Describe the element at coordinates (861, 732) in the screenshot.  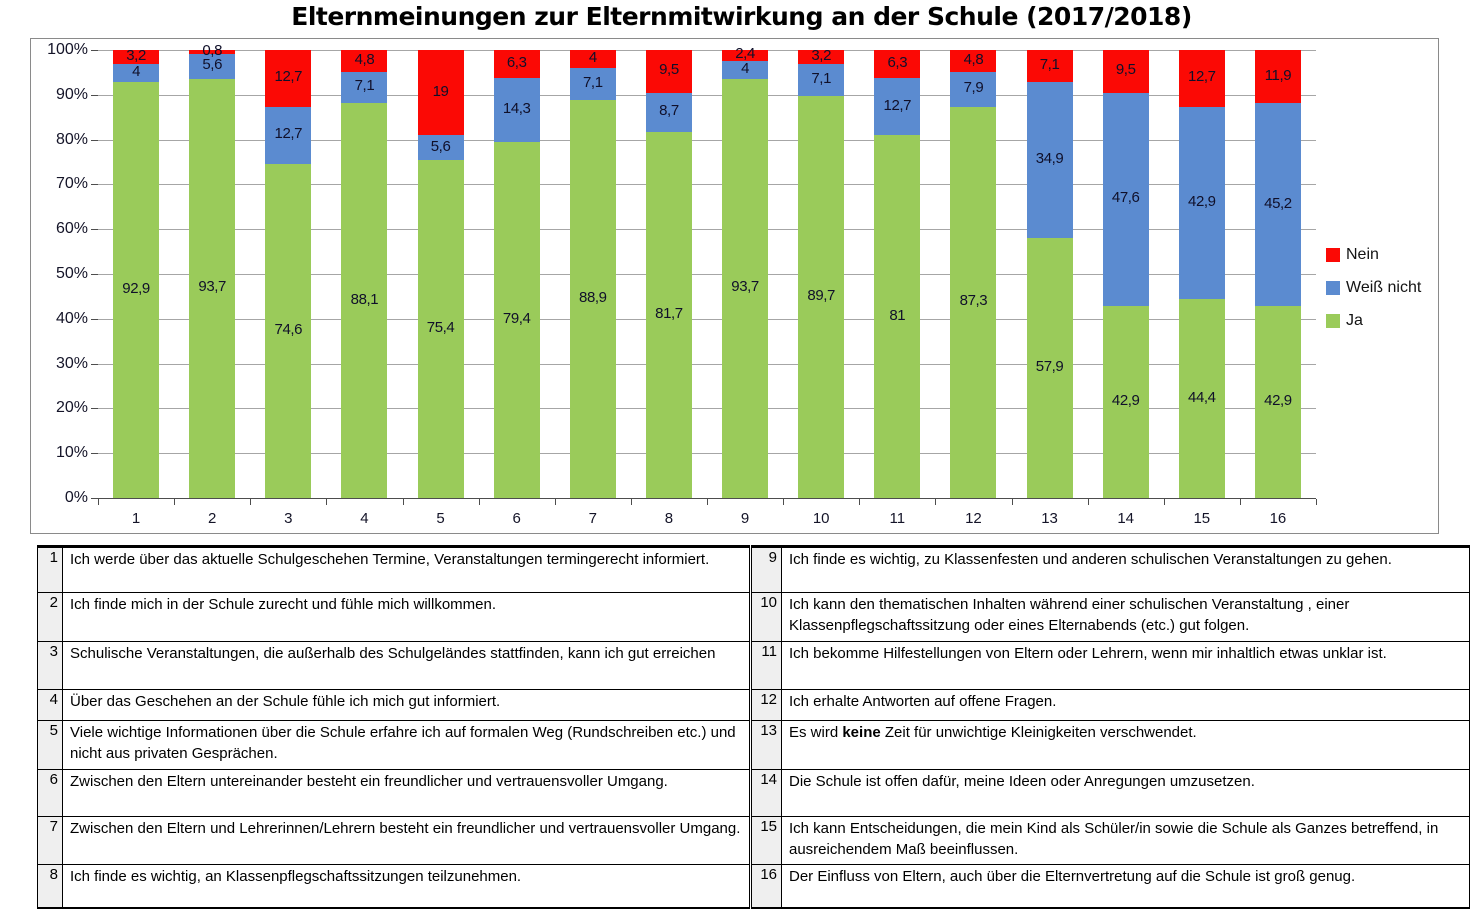
I see `statement-bold-text: keine` at that location.